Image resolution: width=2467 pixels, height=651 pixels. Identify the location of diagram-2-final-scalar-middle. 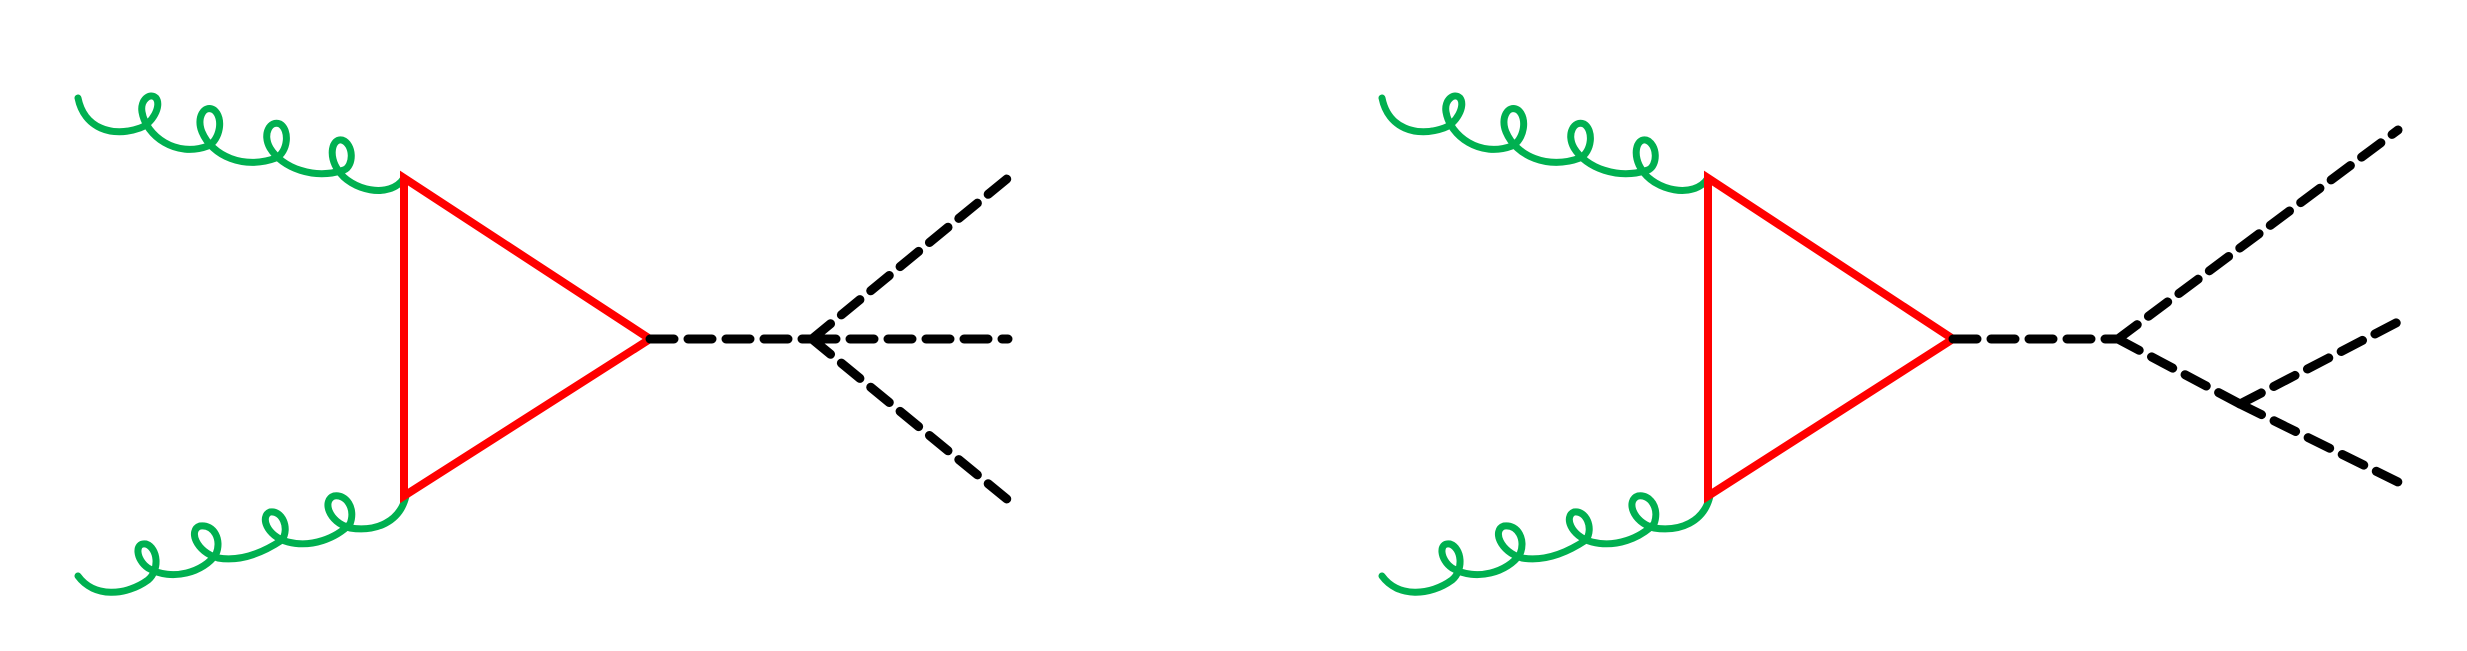
(2319, 363).